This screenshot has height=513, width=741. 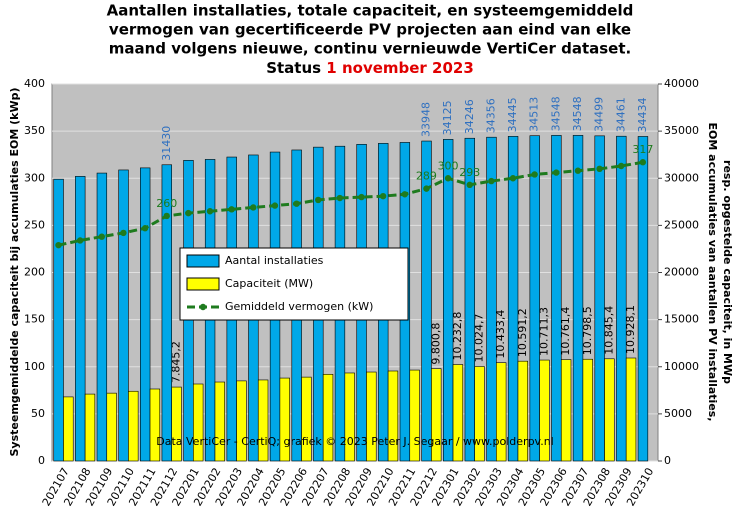 What do you see at coordinates (203, 307) in the screenshot?
I see `legend-swatch` at bounding box center [203, 307].